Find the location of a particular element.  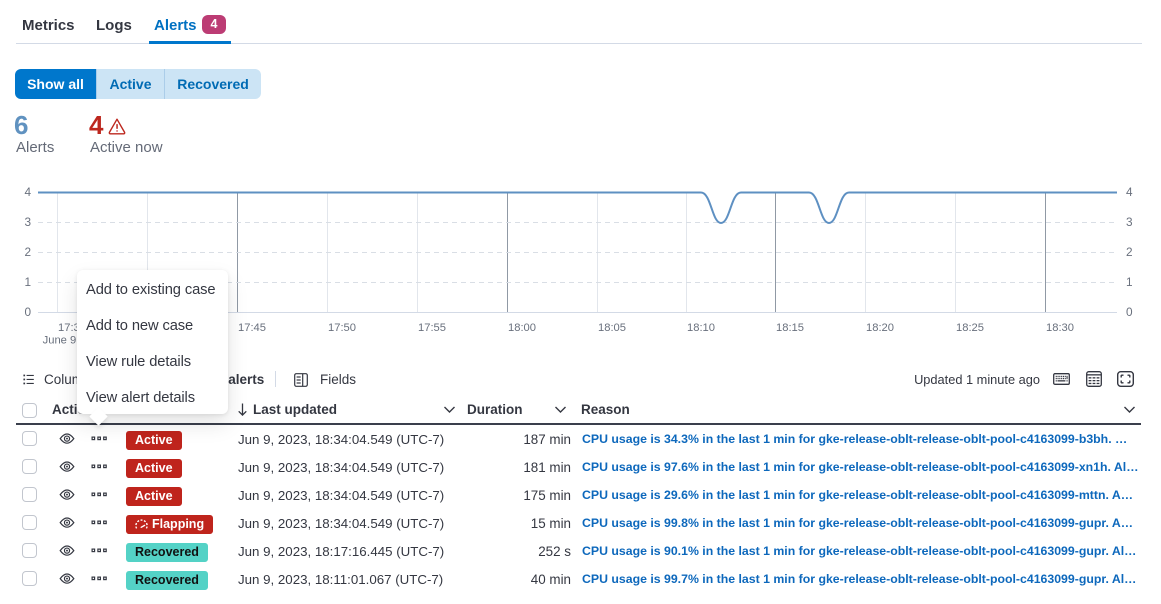

svg-text: 18:25 is located at coordinates (970, 328).